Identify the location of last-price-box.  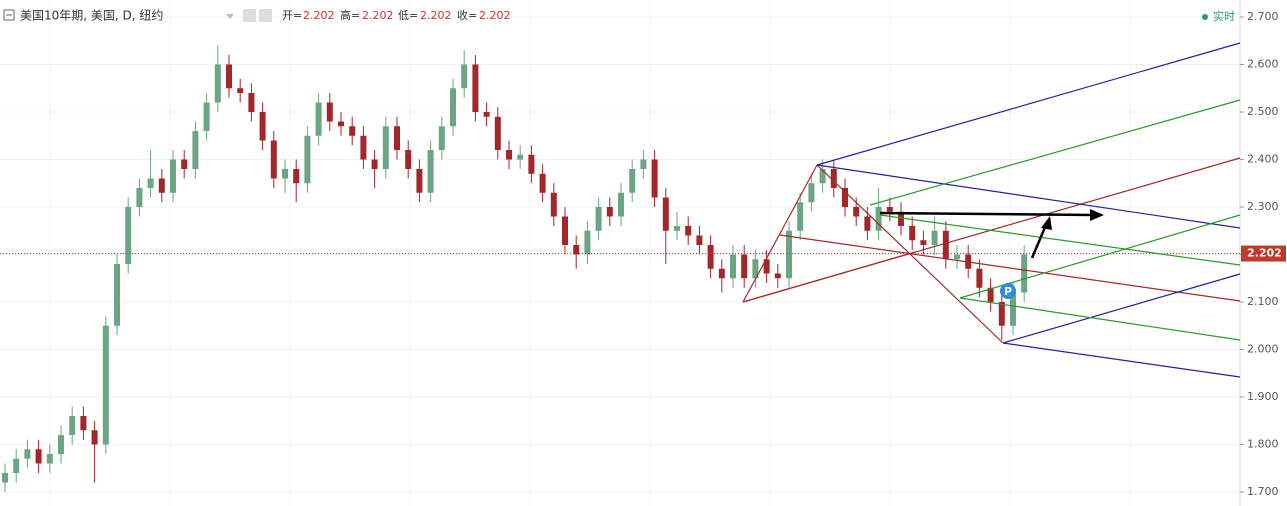
(1263, 253).